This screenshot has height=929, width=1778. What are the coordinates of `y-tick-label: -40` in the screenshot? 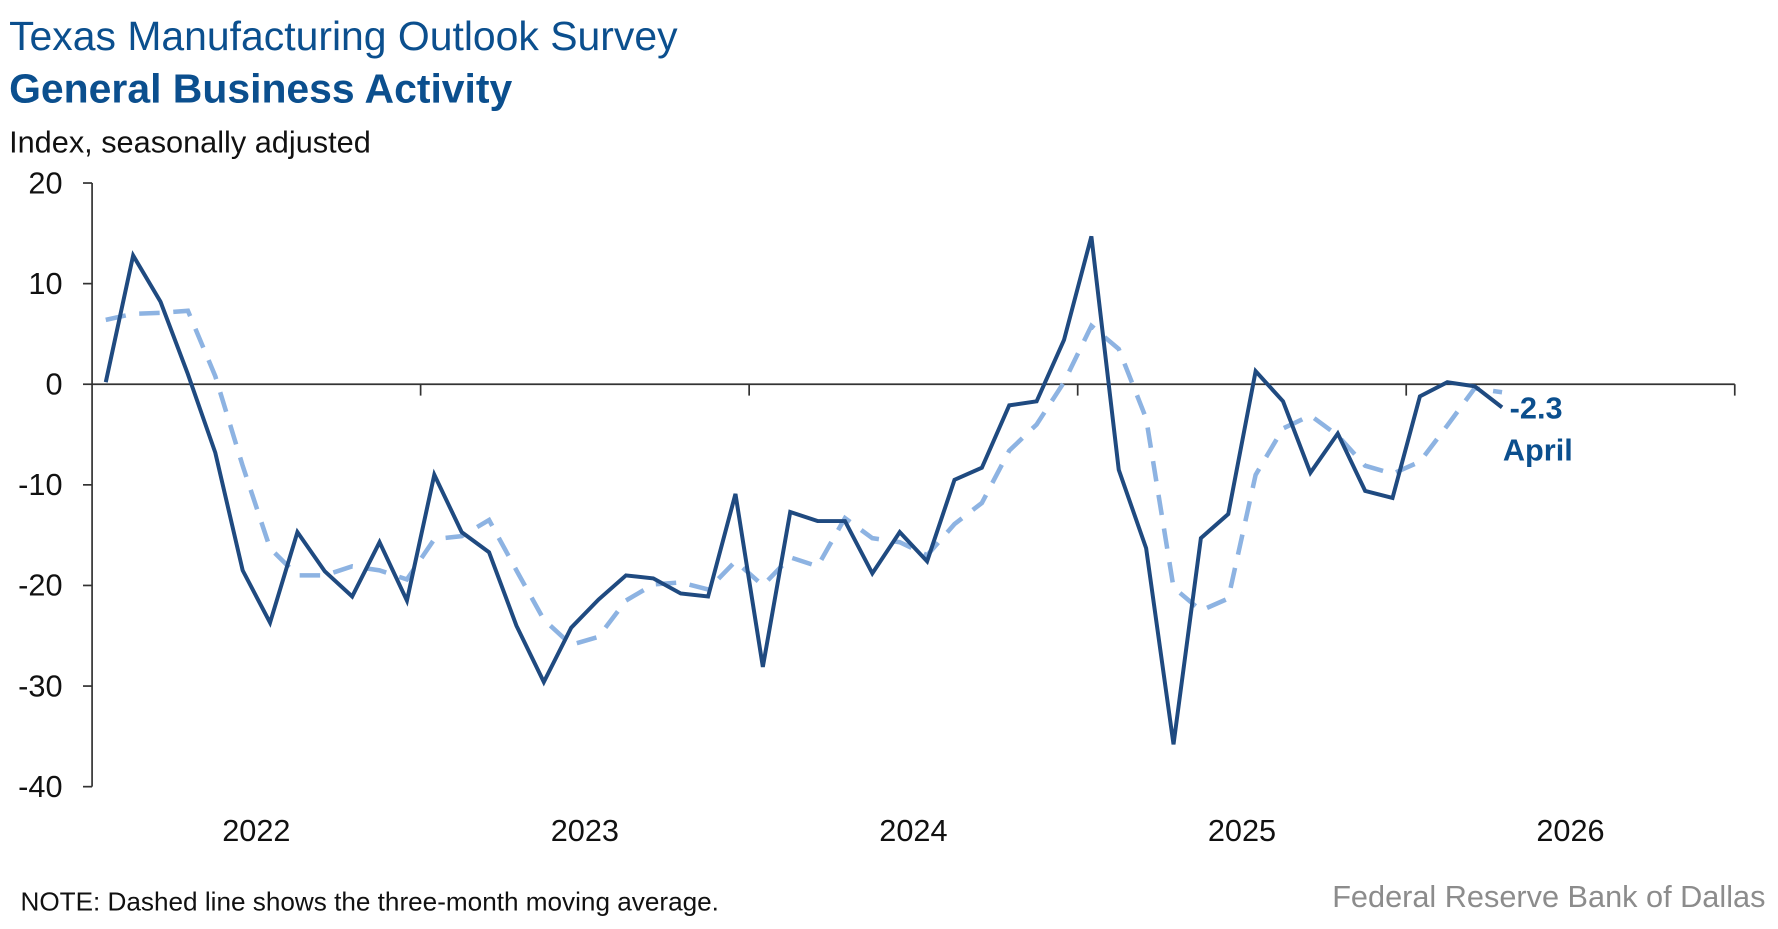 It's located at (40, 786).